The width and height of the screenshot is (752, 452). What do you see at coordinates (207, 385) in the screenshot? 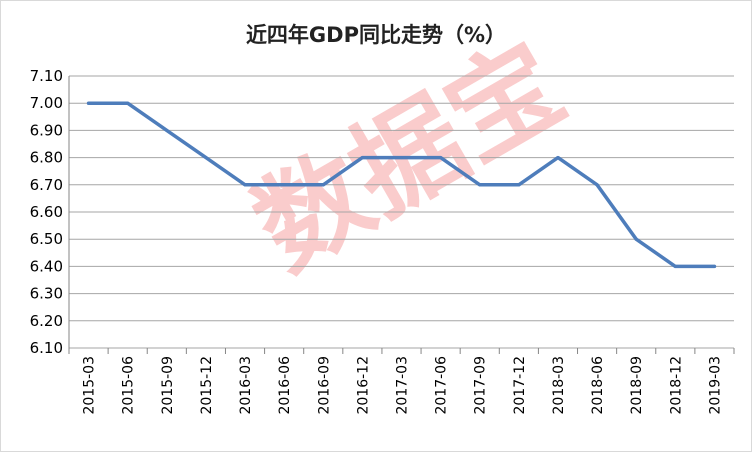
I see `x-tick-label: 2015-12` at bounding box center [207, 385].